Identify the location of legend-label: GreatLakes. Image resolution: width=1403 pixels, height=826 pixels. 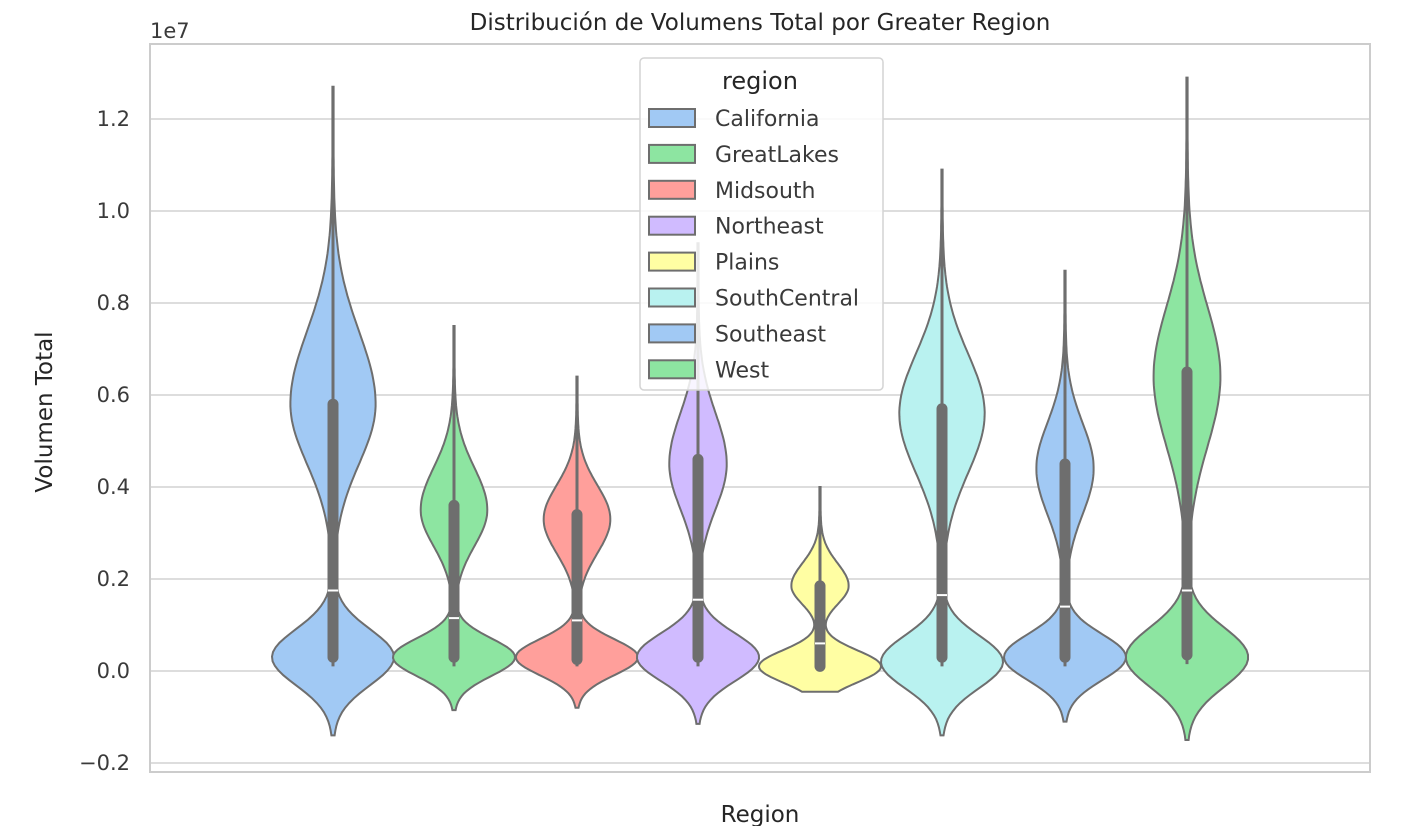
(777, 155).